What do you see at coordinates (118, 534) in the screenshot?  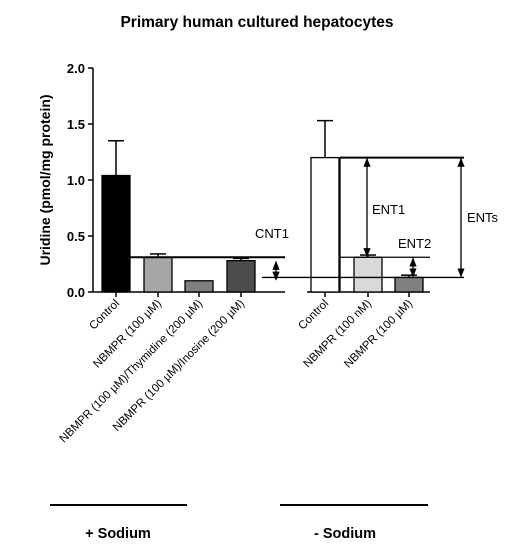 I see `group-label: + Sodium` at bounding box center [118, 534].